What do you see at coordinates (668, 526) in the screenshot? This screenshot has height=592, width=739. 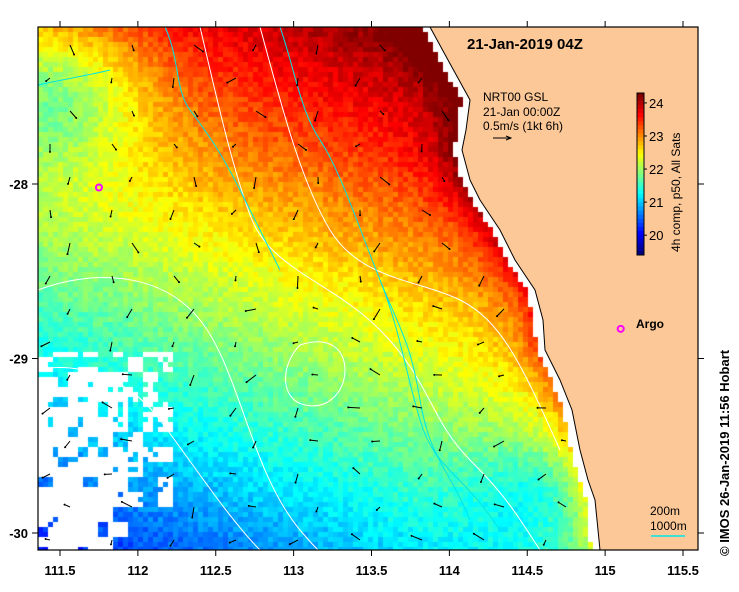 I see `contour-legend-1000m: 1000m` at bounding box center [668, 526].